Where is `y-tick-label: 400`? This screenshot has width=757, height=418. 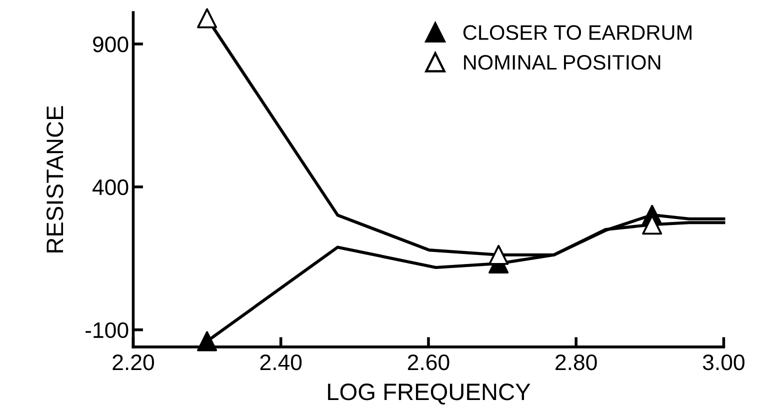 y-tick-label: 400 is located at coordinates (110, 187).